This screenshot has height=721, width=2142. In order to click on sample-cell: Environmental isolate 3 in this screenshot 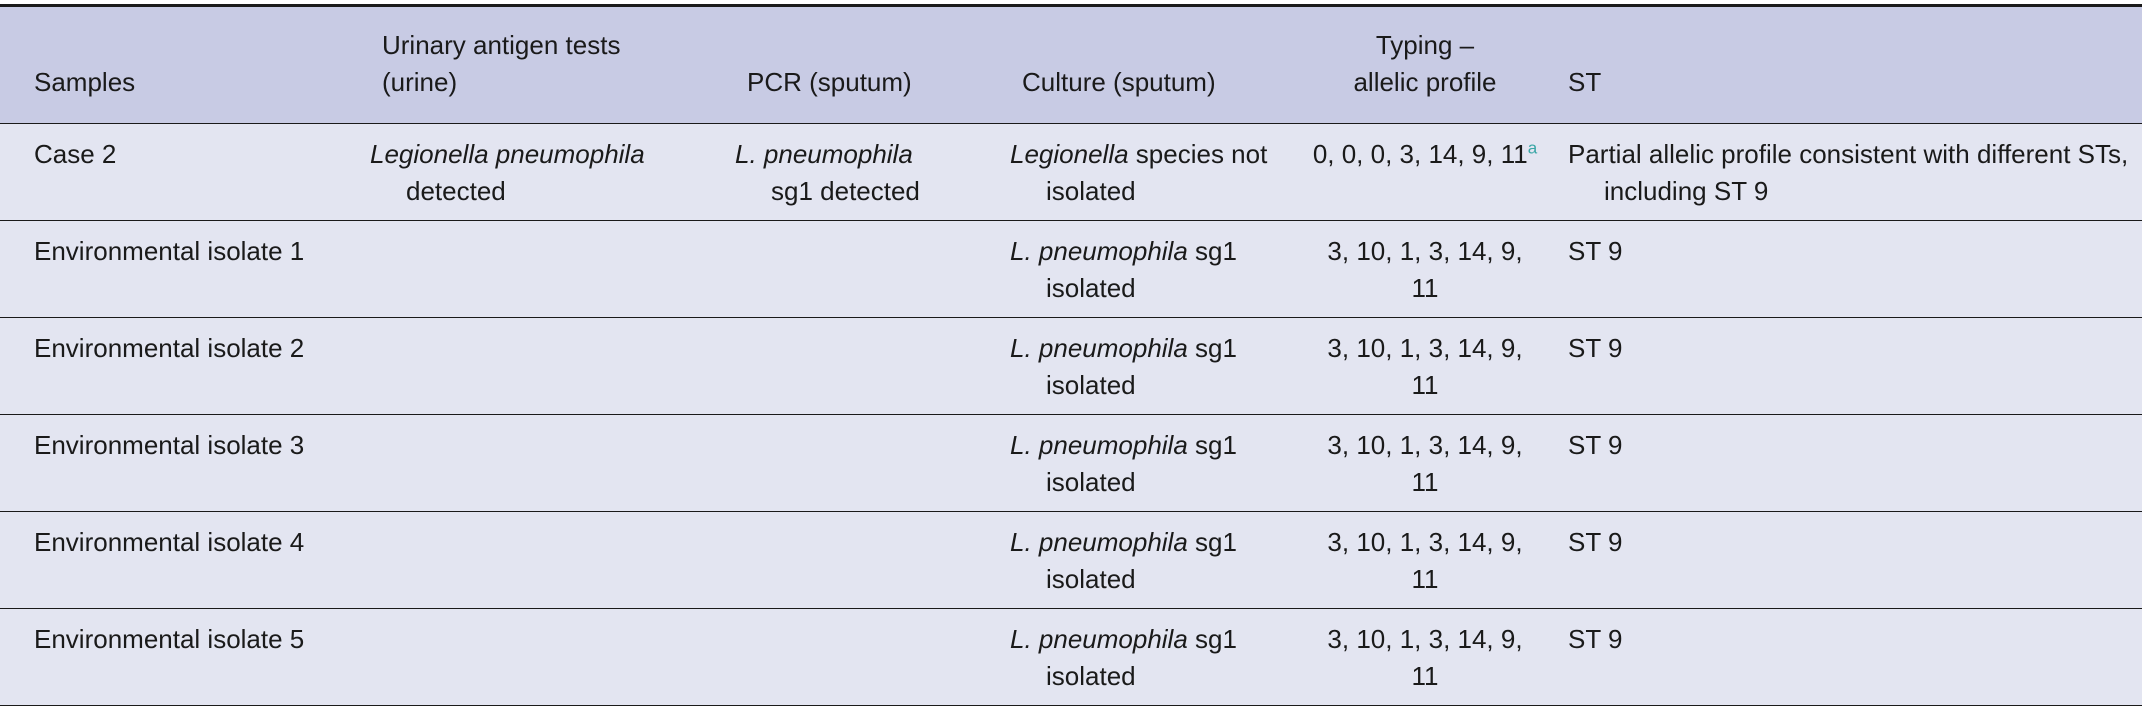, I will do `click(185, 463)`.